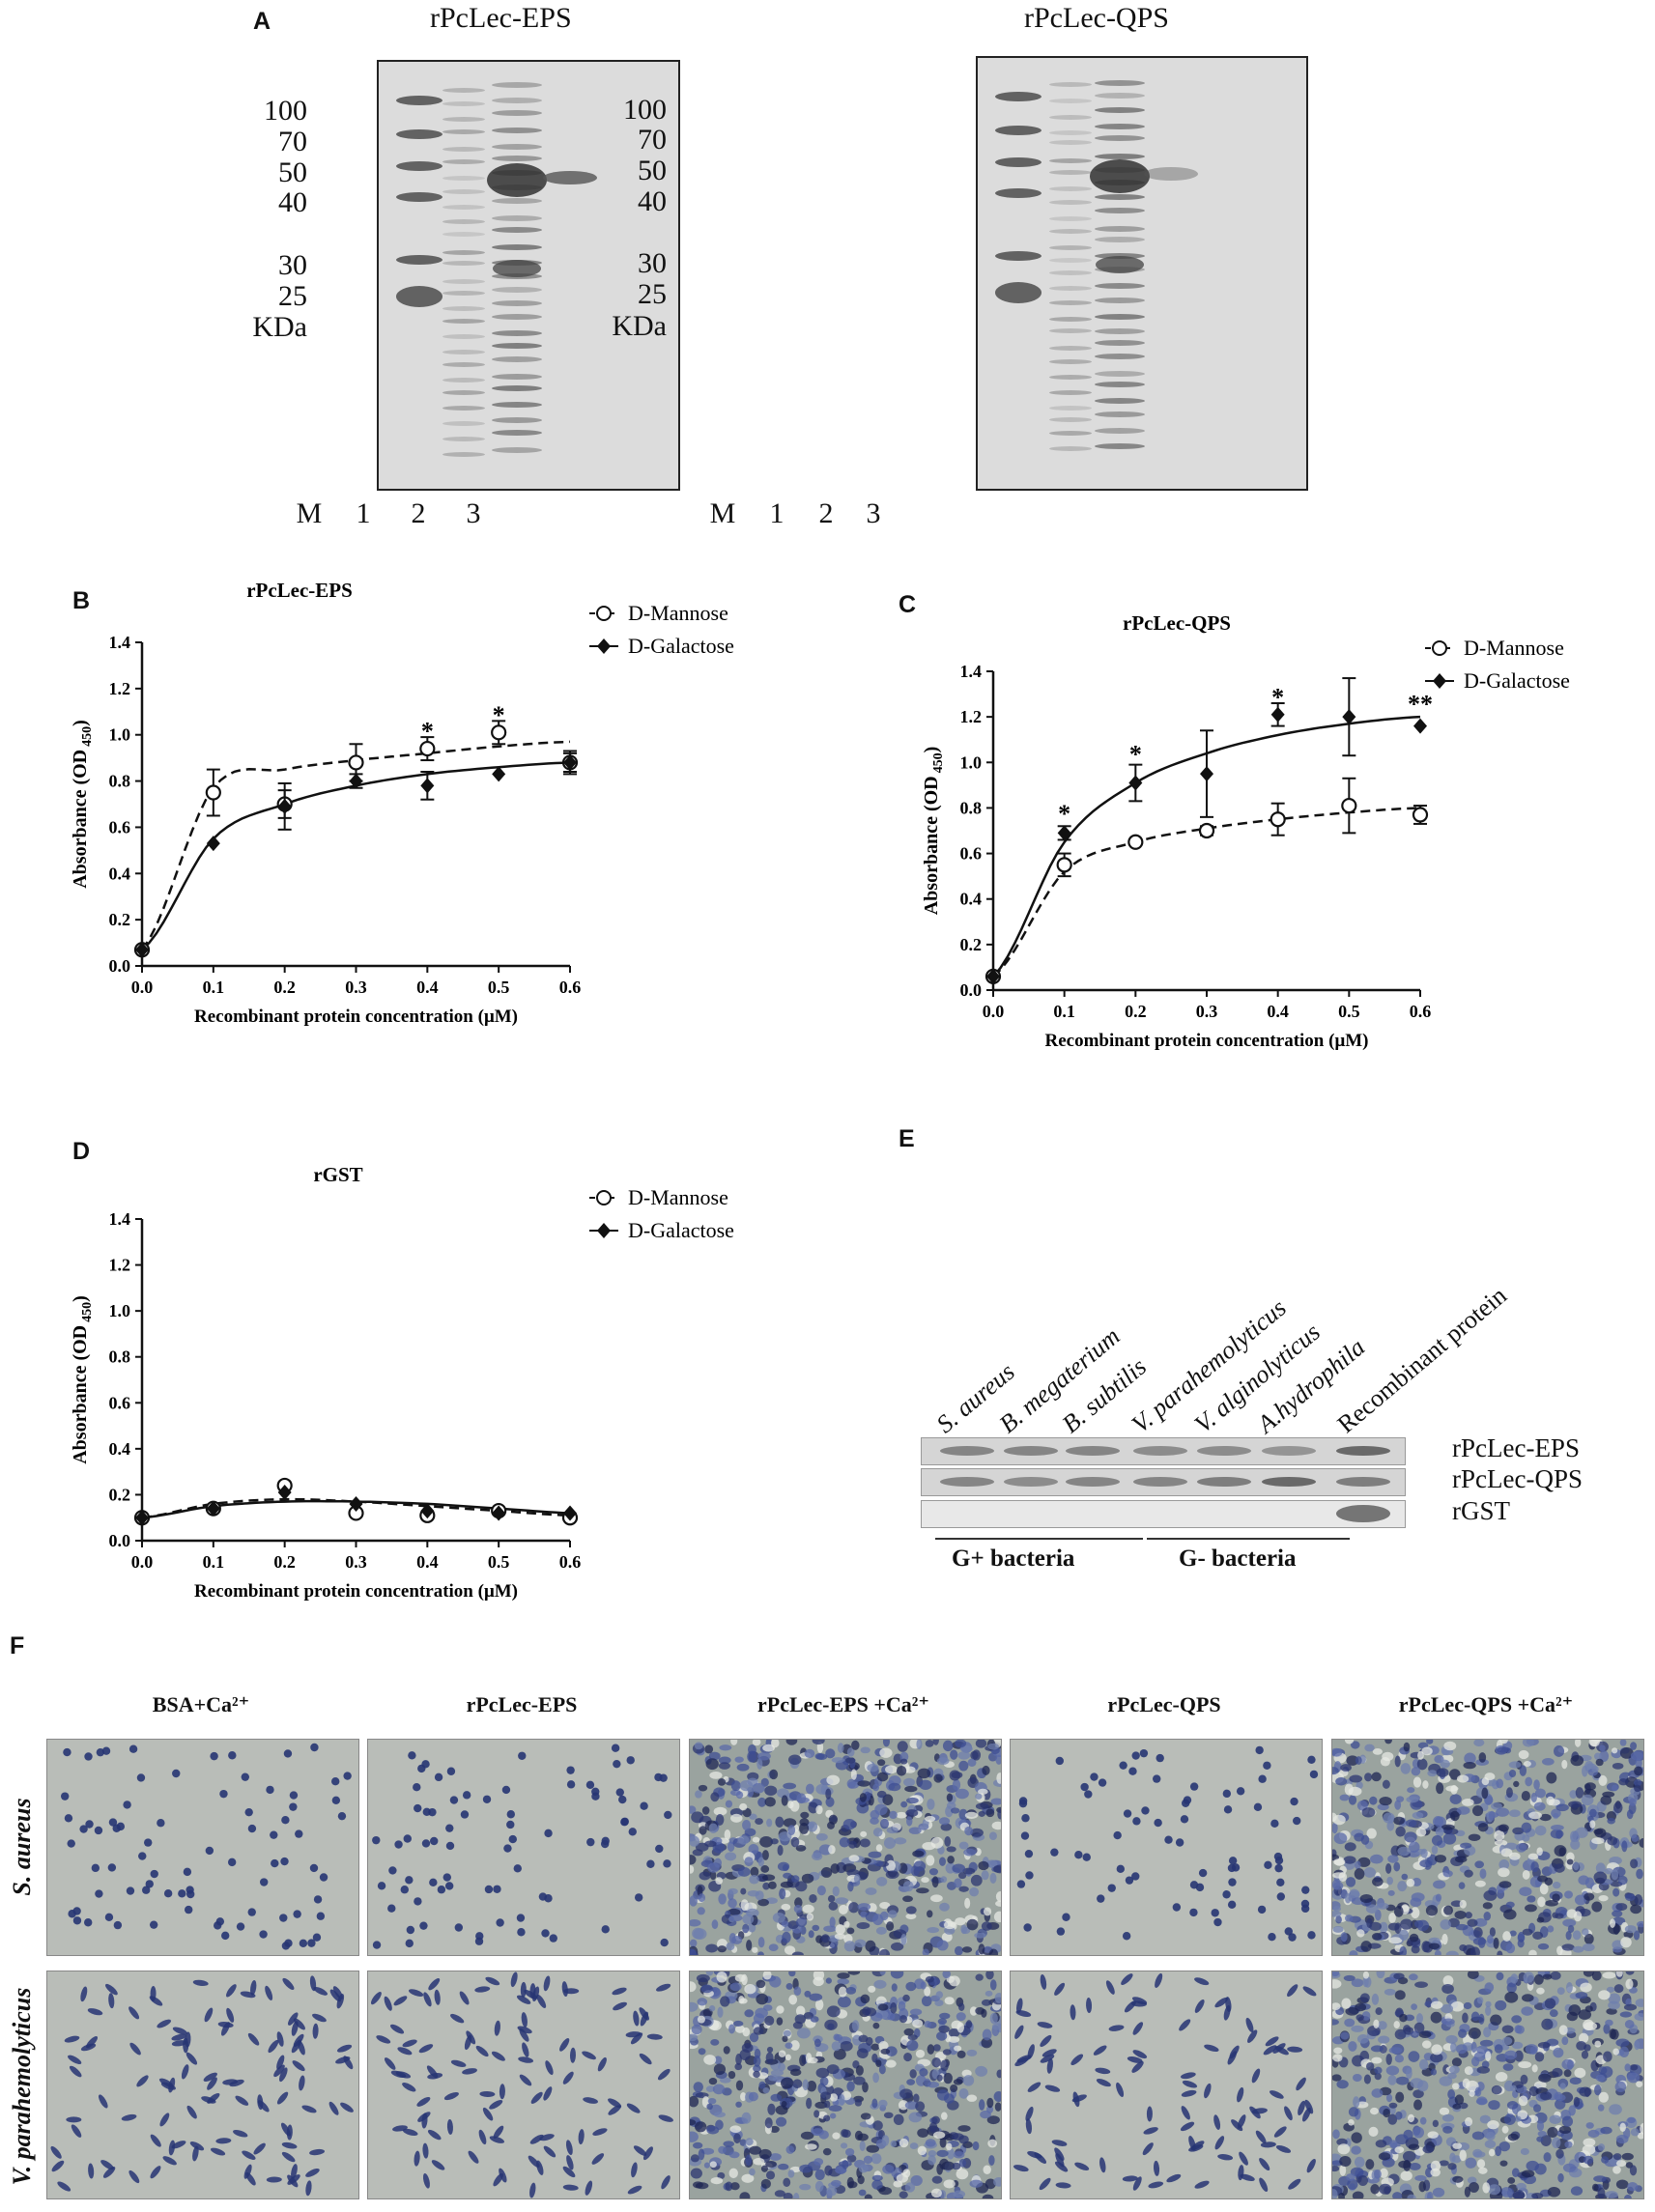 The width and height of the screenshot is (1655, 2212). I want to click on x-axis-label: Recombinant protein concentration (μM), so click(356, 1591).